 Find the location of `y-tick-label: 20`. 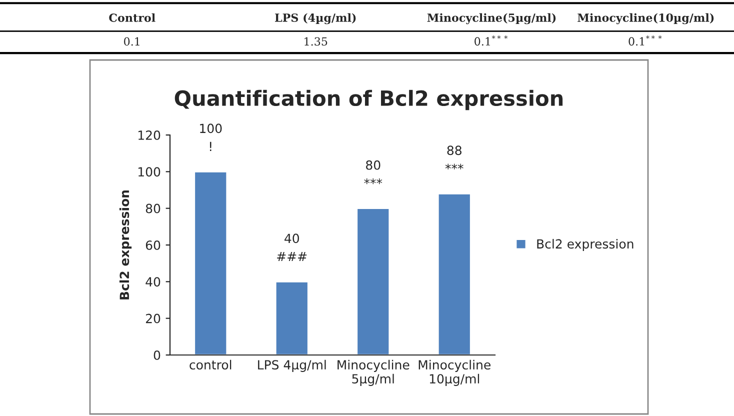

y-tick-label: 20 is located at coordinates (153, 319).